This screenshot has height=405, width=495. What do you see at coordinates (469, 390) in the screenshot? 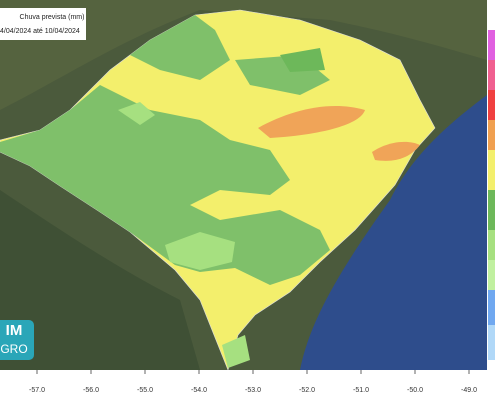
I see `x-tick-label: -49.0` at bounding box center [469, 390].